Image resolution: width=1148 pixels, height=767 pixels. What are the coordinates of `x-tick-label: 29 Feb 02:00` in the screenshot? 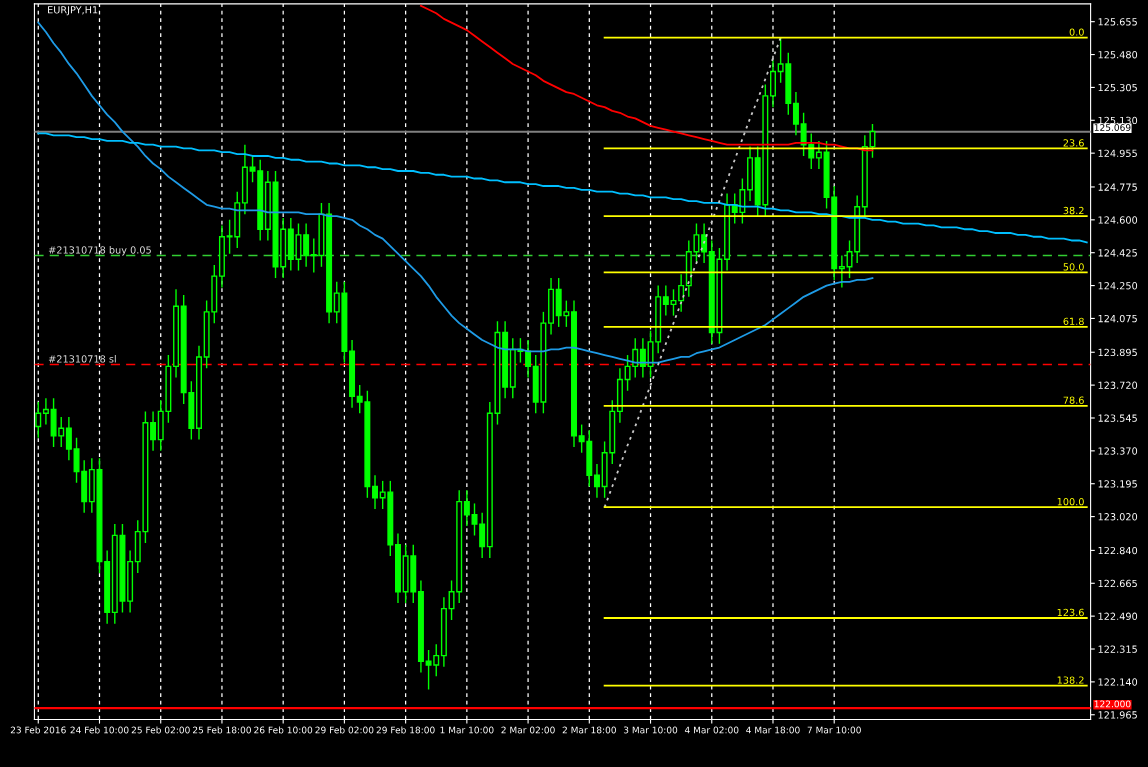 It's located at (344, 730).